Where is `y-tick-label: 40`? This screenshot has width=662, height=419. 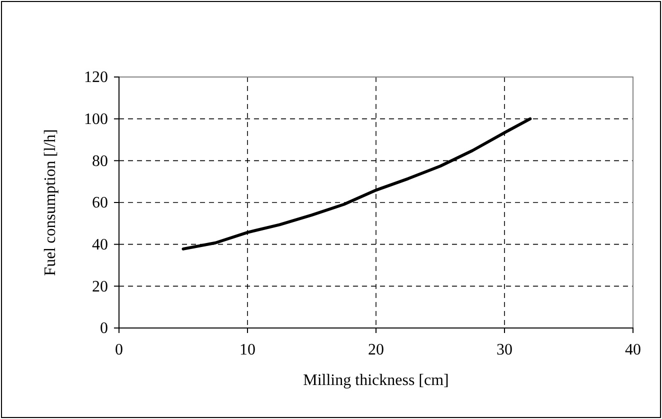
y-tick-label: 40 is located at coordinates (100, 245).